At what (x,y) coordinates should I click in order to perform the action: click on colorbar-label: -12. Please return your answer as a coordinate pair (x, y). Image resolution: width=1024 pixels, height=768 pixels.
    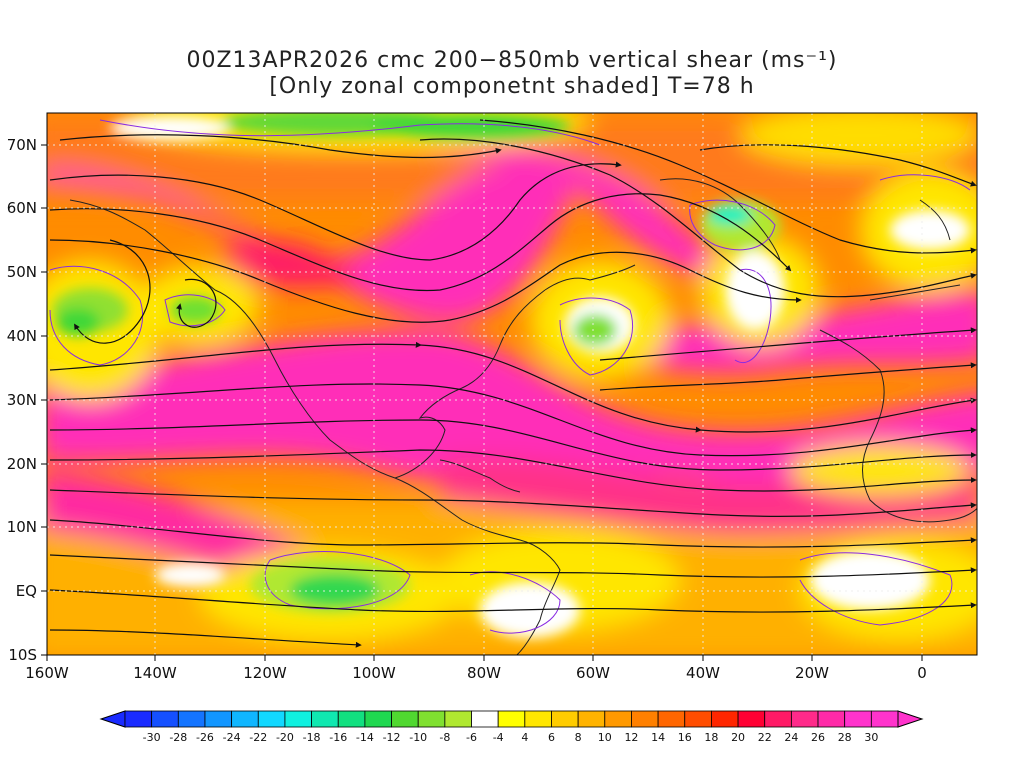
    Looking at the image, I should click on (392, 737).